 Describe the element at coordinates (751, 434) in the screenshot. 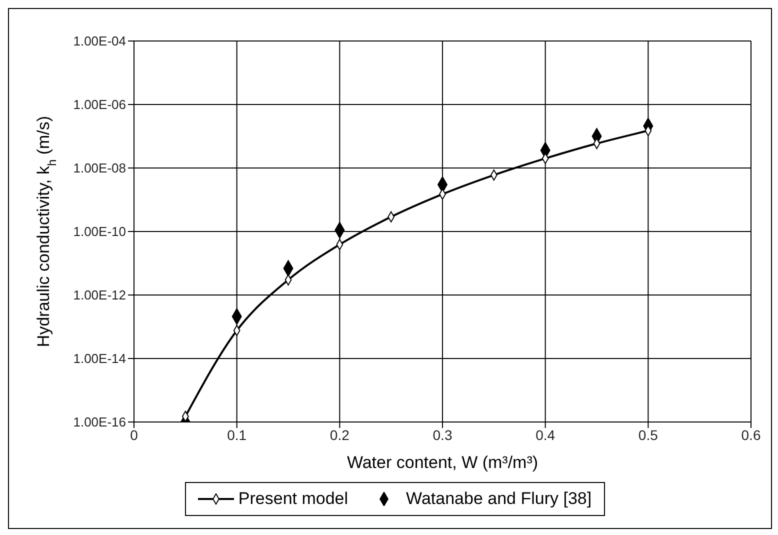

I see `x-tick-label: 0.6` at that location.